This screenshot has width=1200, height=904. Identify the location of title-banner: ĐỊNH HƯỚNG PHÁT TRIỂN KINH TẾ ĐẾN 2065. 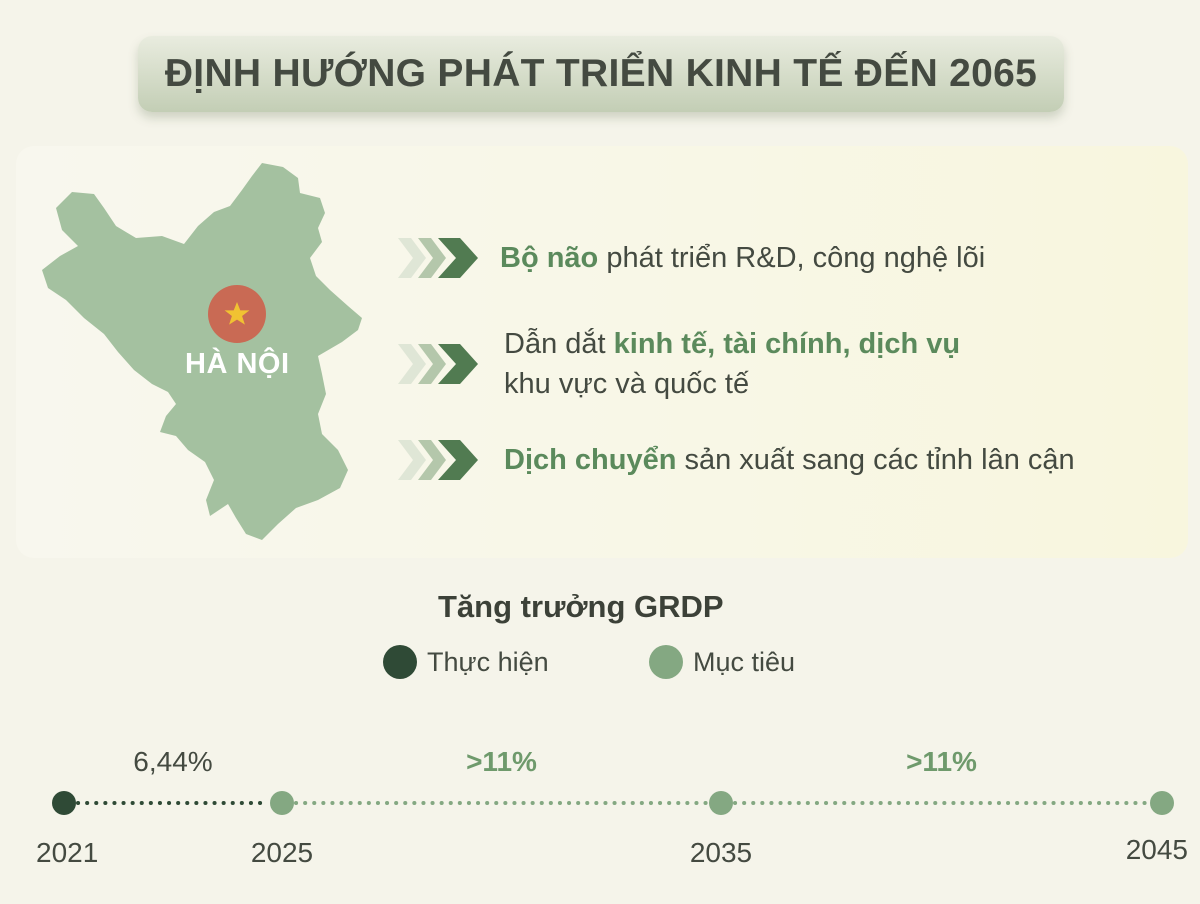
(601, 74).